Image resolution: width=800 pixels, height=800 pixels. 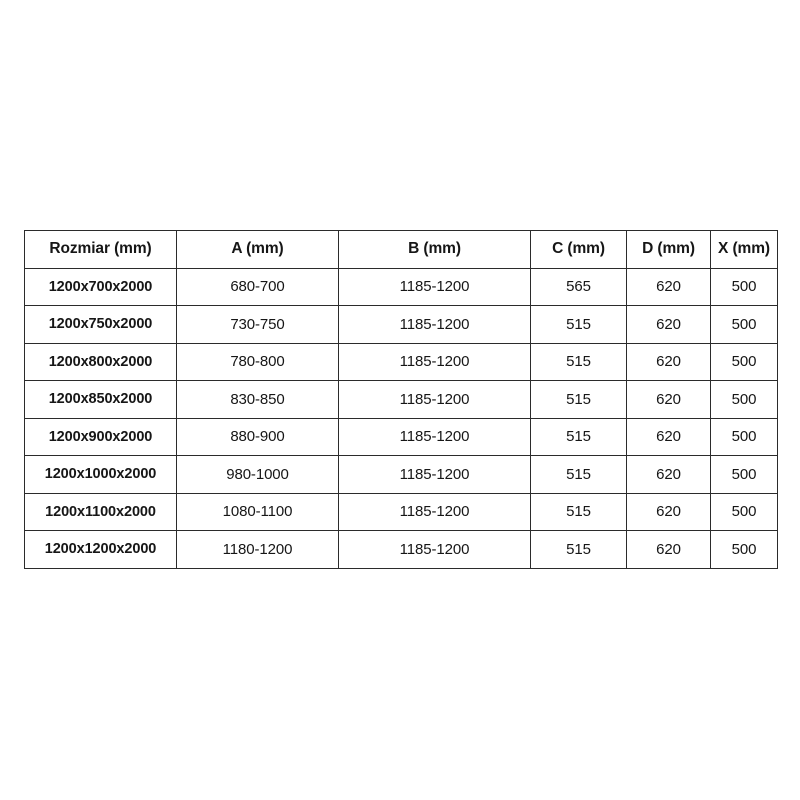 What do you see at coordinates (434, 249) in the screenshot?
I see `column-header-b: B (mm)` at bounding box center [434, 249].